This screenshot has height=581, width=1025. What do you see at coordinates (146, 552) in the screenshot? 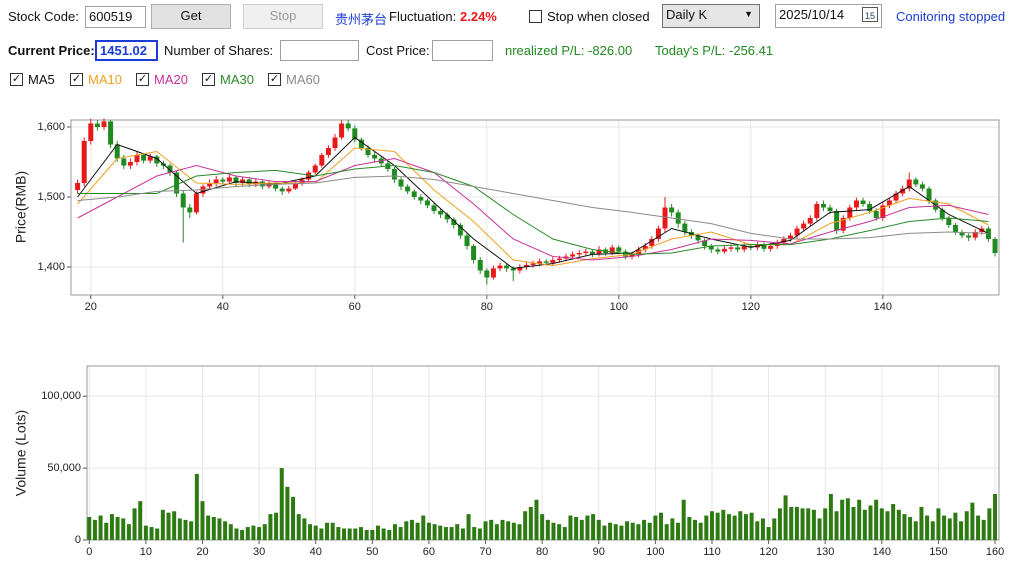
I see `x-tick-label: 10` at bounding box center [146, 552].